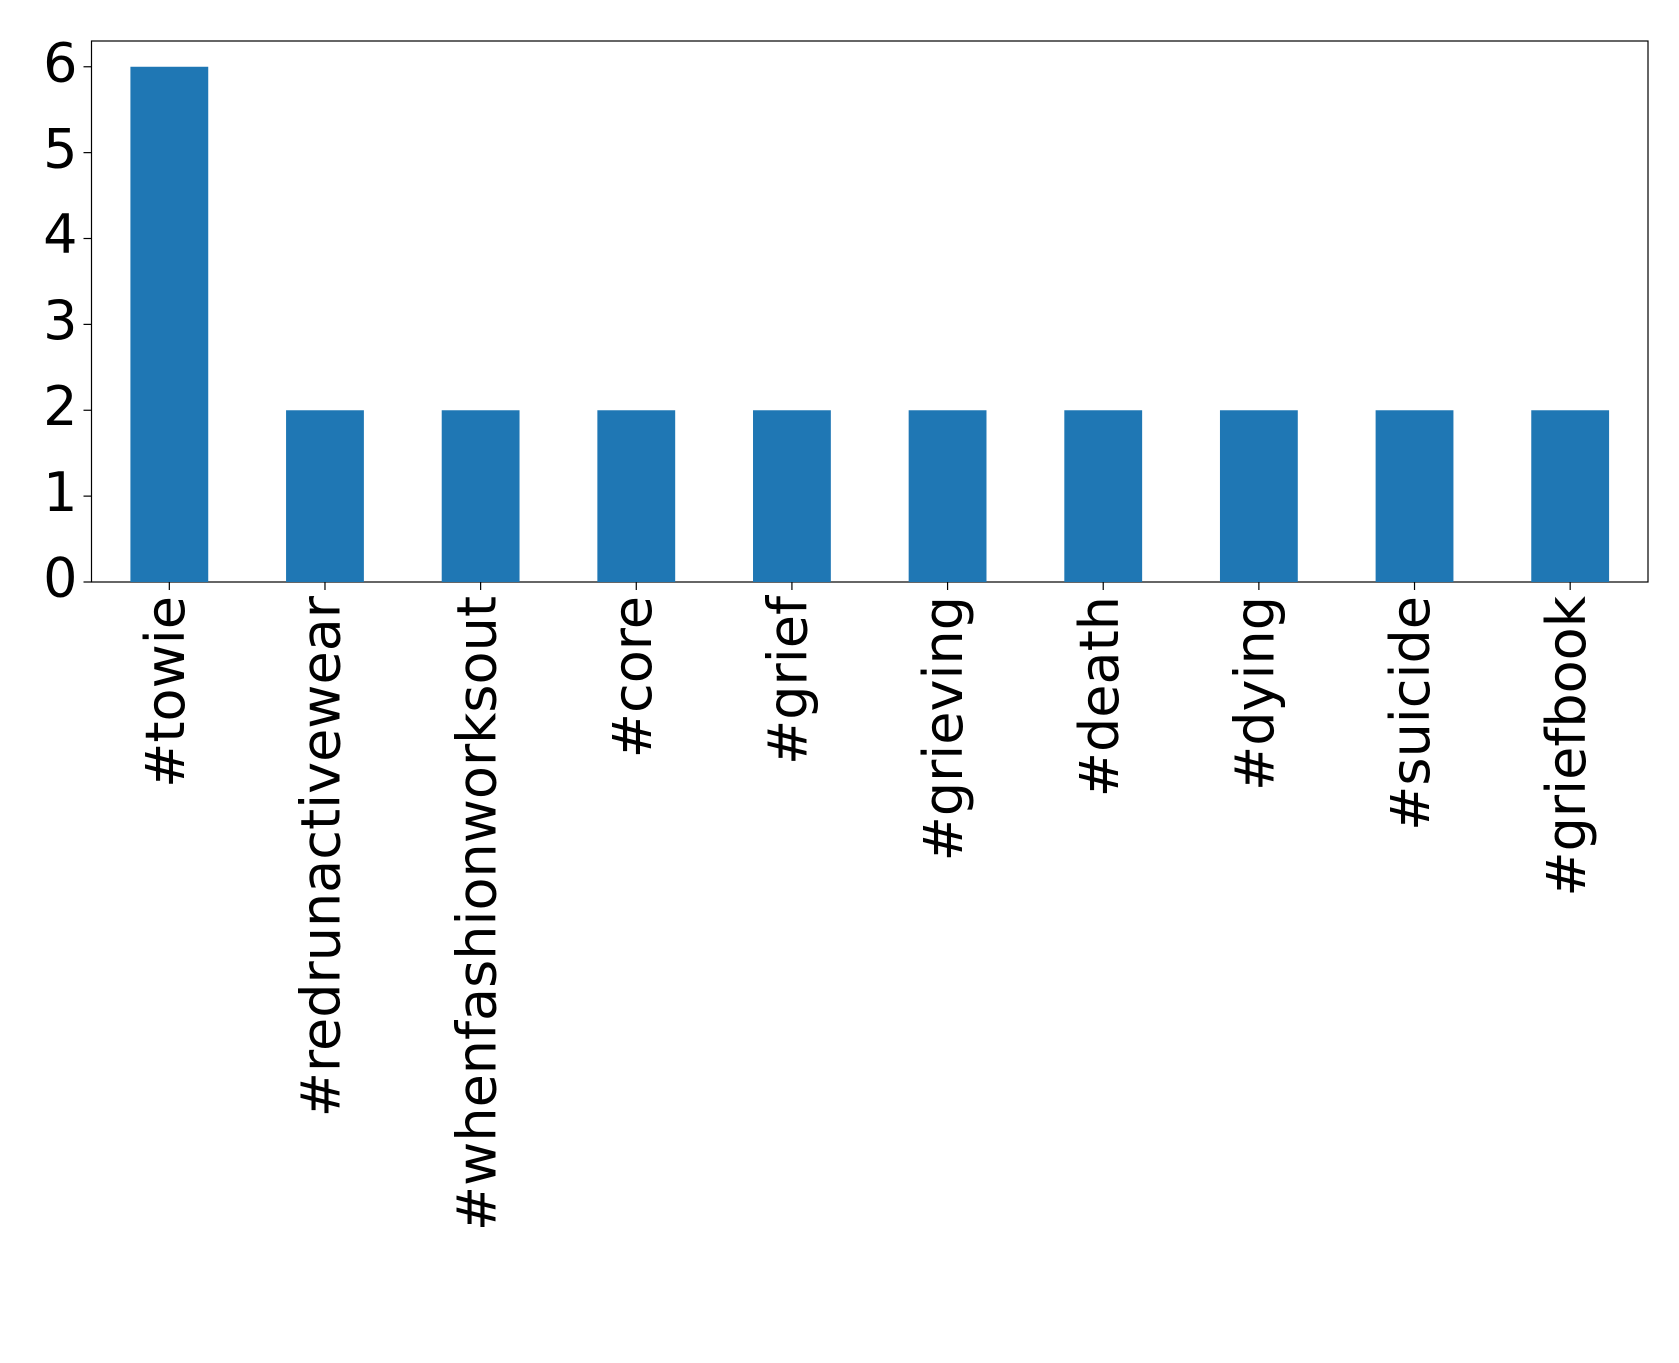 Image resolution: width=1679 pixels, height=1363 pixels. What do you see at coordinates (60, 320) in the screenshot?
I see `y-tick-label: 3` at bounding box center [60, 320].